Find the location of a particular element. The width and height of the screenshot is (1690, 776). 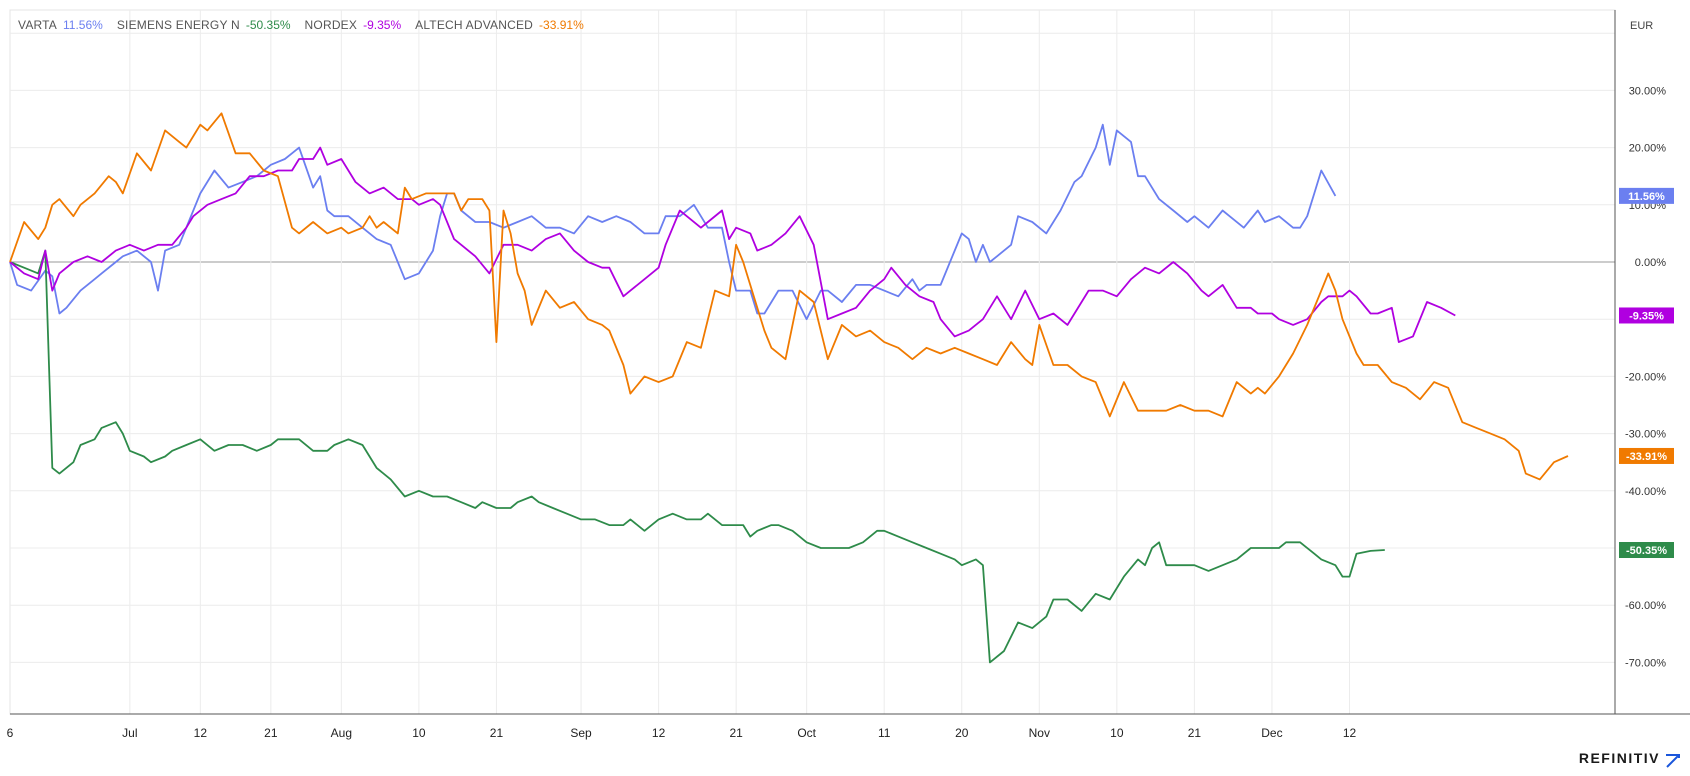

x-tick-label: Sep is located at coordinates (581, 733).